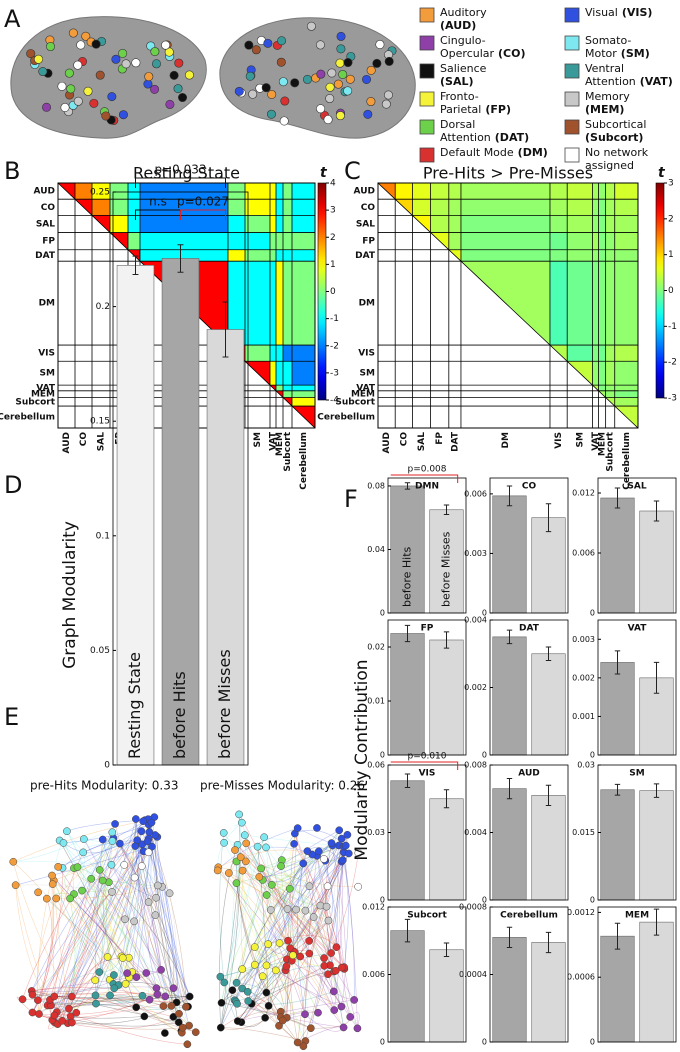 The image size is (680, 1052). I want to click on matrix-frame, so click(508, 305).